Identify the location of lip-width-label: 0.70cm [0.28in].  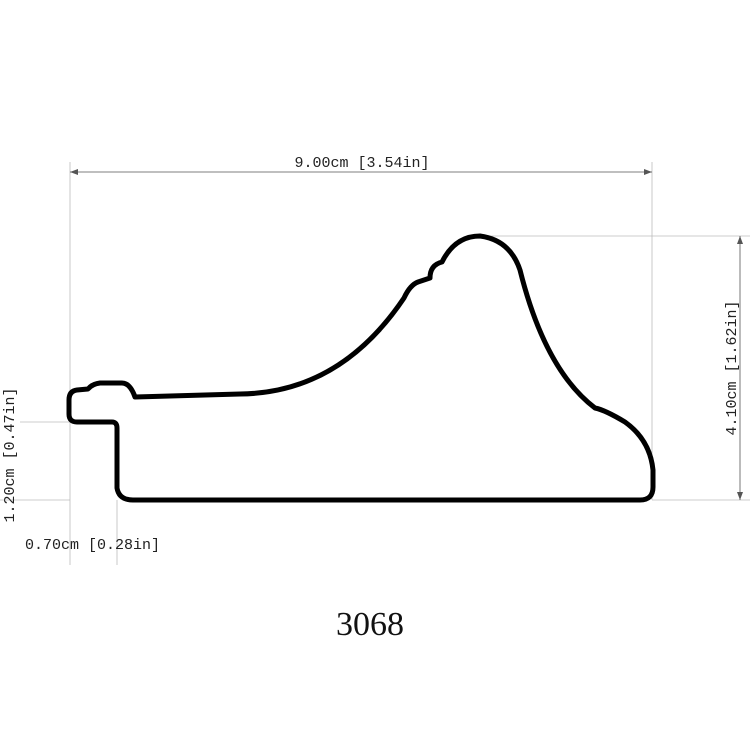
(92, 545).